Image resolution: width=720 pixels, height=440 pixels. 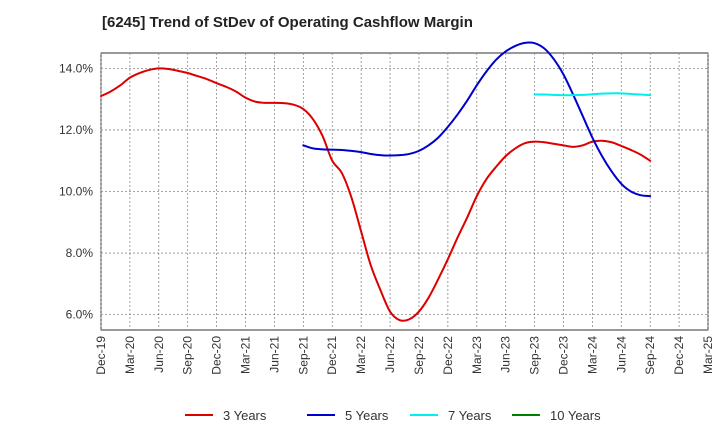 What do you see at coordinates (393, 415) in the screenshot?
I see `legend: 3 Years 5 Years 7 Years 10 Years` at bounding box center [393, 415].